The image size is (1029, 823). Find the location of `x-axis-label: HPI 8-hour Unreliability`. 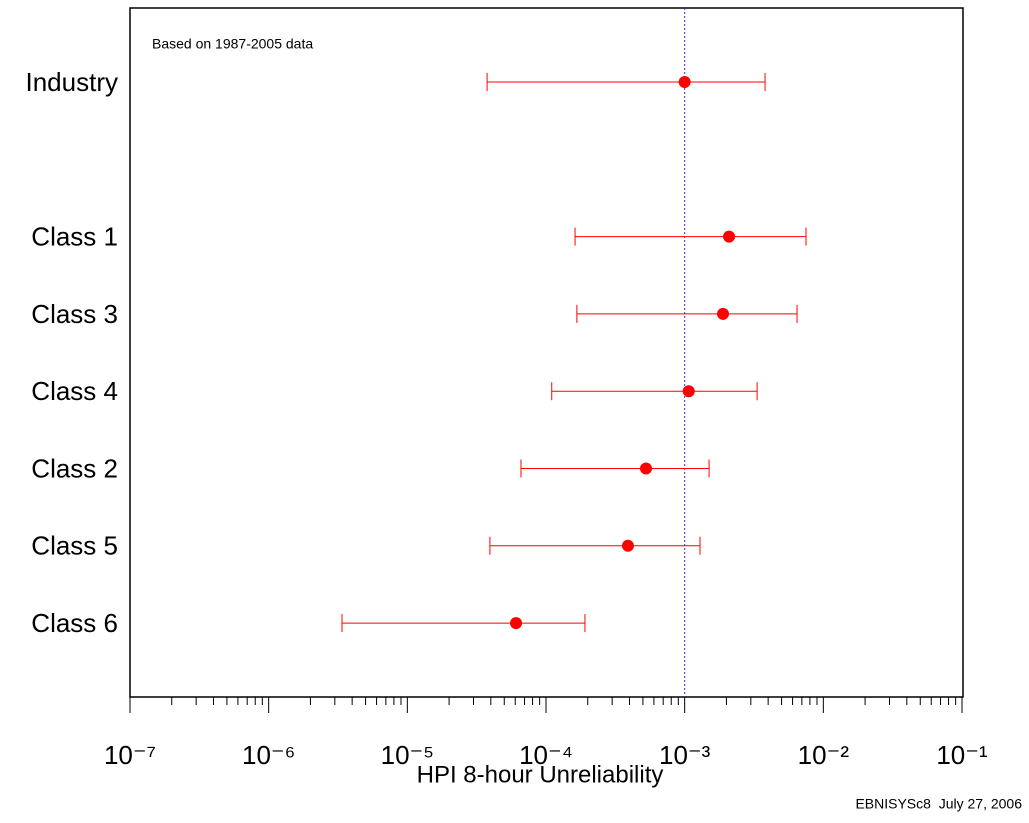

x-axis-label: HPI 8-hour Unreliability is located at coordinates (540, 774).